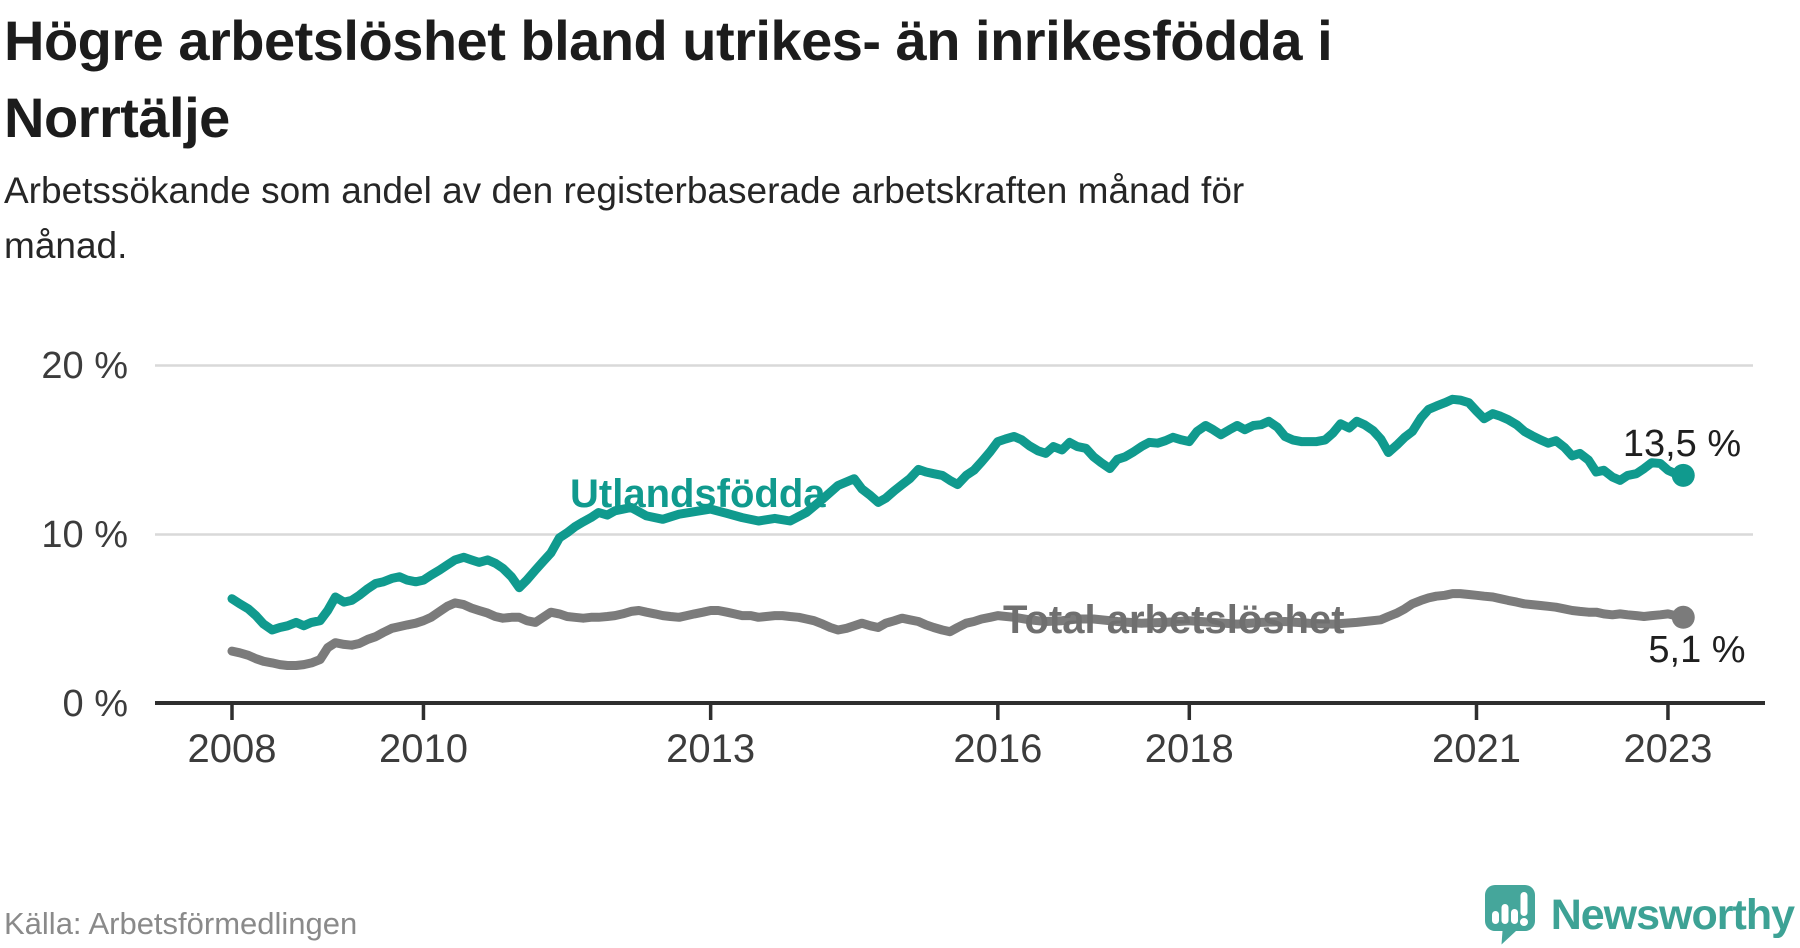  What do you see at coordinates (698, 494) in the screenshot?
I see `series-label-utlandsfodda: Utlandsfödda` at bounding box center [698, 494].